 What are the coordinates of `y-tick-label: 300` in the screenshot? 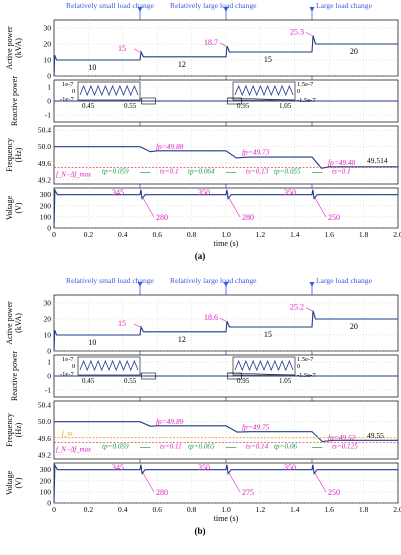 It's located at (46, 469).